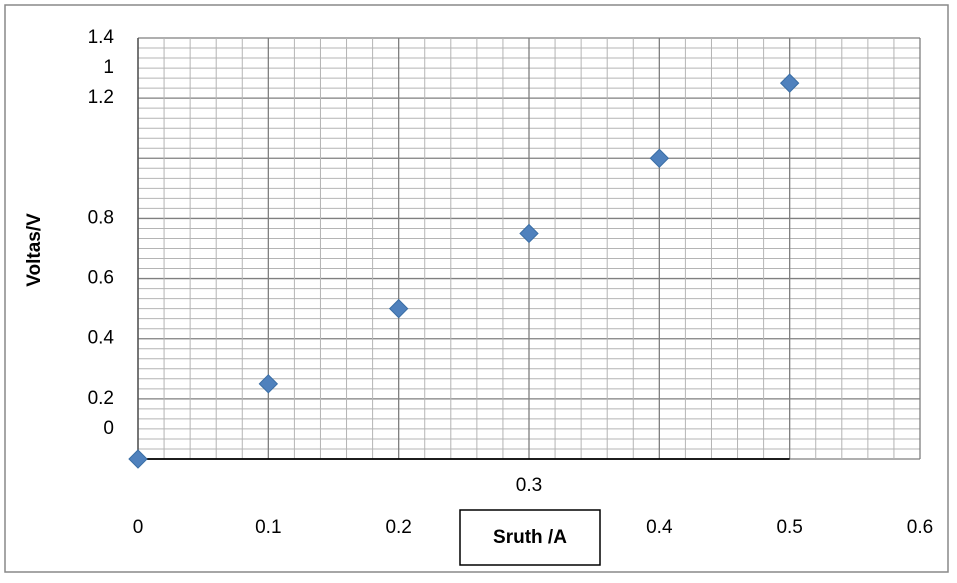  What do you see at coordinates (34, 250) in the screenshot?
I see `y-axis-title: Voltas/V` at bounding box center [34, 250].